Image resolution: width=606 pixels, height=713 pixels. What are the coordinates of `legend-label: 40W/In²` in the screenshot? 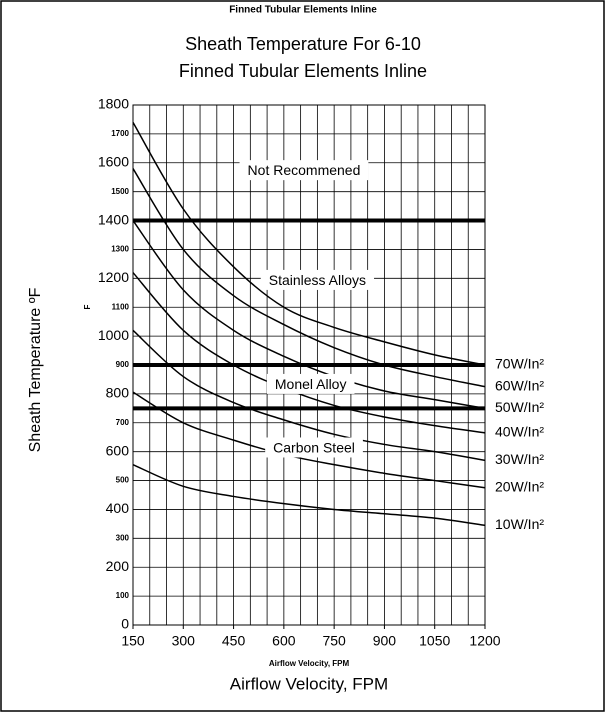 It's located at (519, 432).